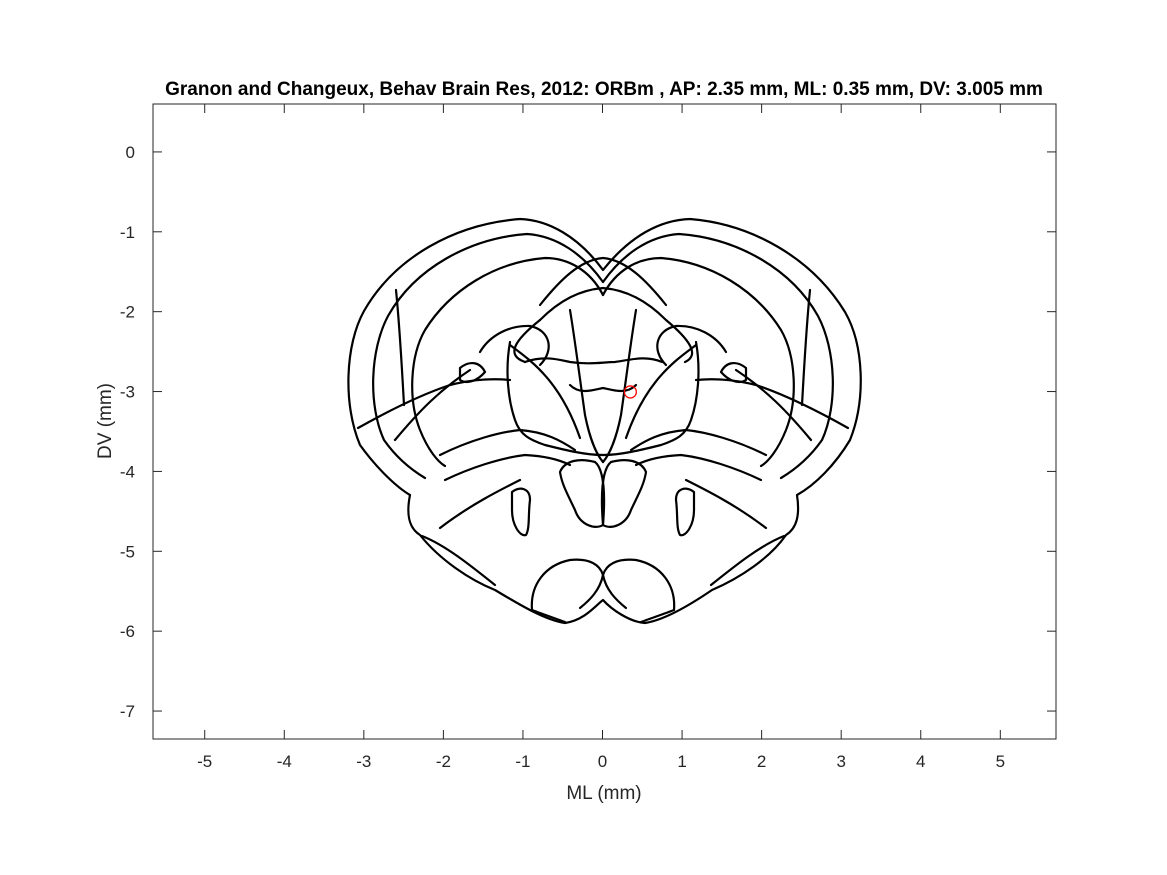 The width and height of the screenshot is (1167, 875). I want to click on points-layer, so click(630, 392).